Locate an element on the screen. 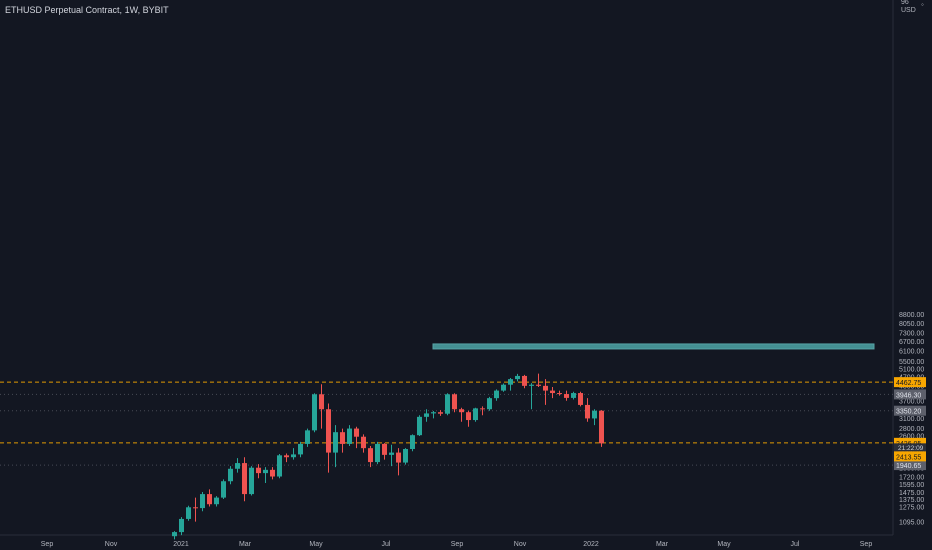  axis-unit-value: 96 is located at coordinates (905, 3).